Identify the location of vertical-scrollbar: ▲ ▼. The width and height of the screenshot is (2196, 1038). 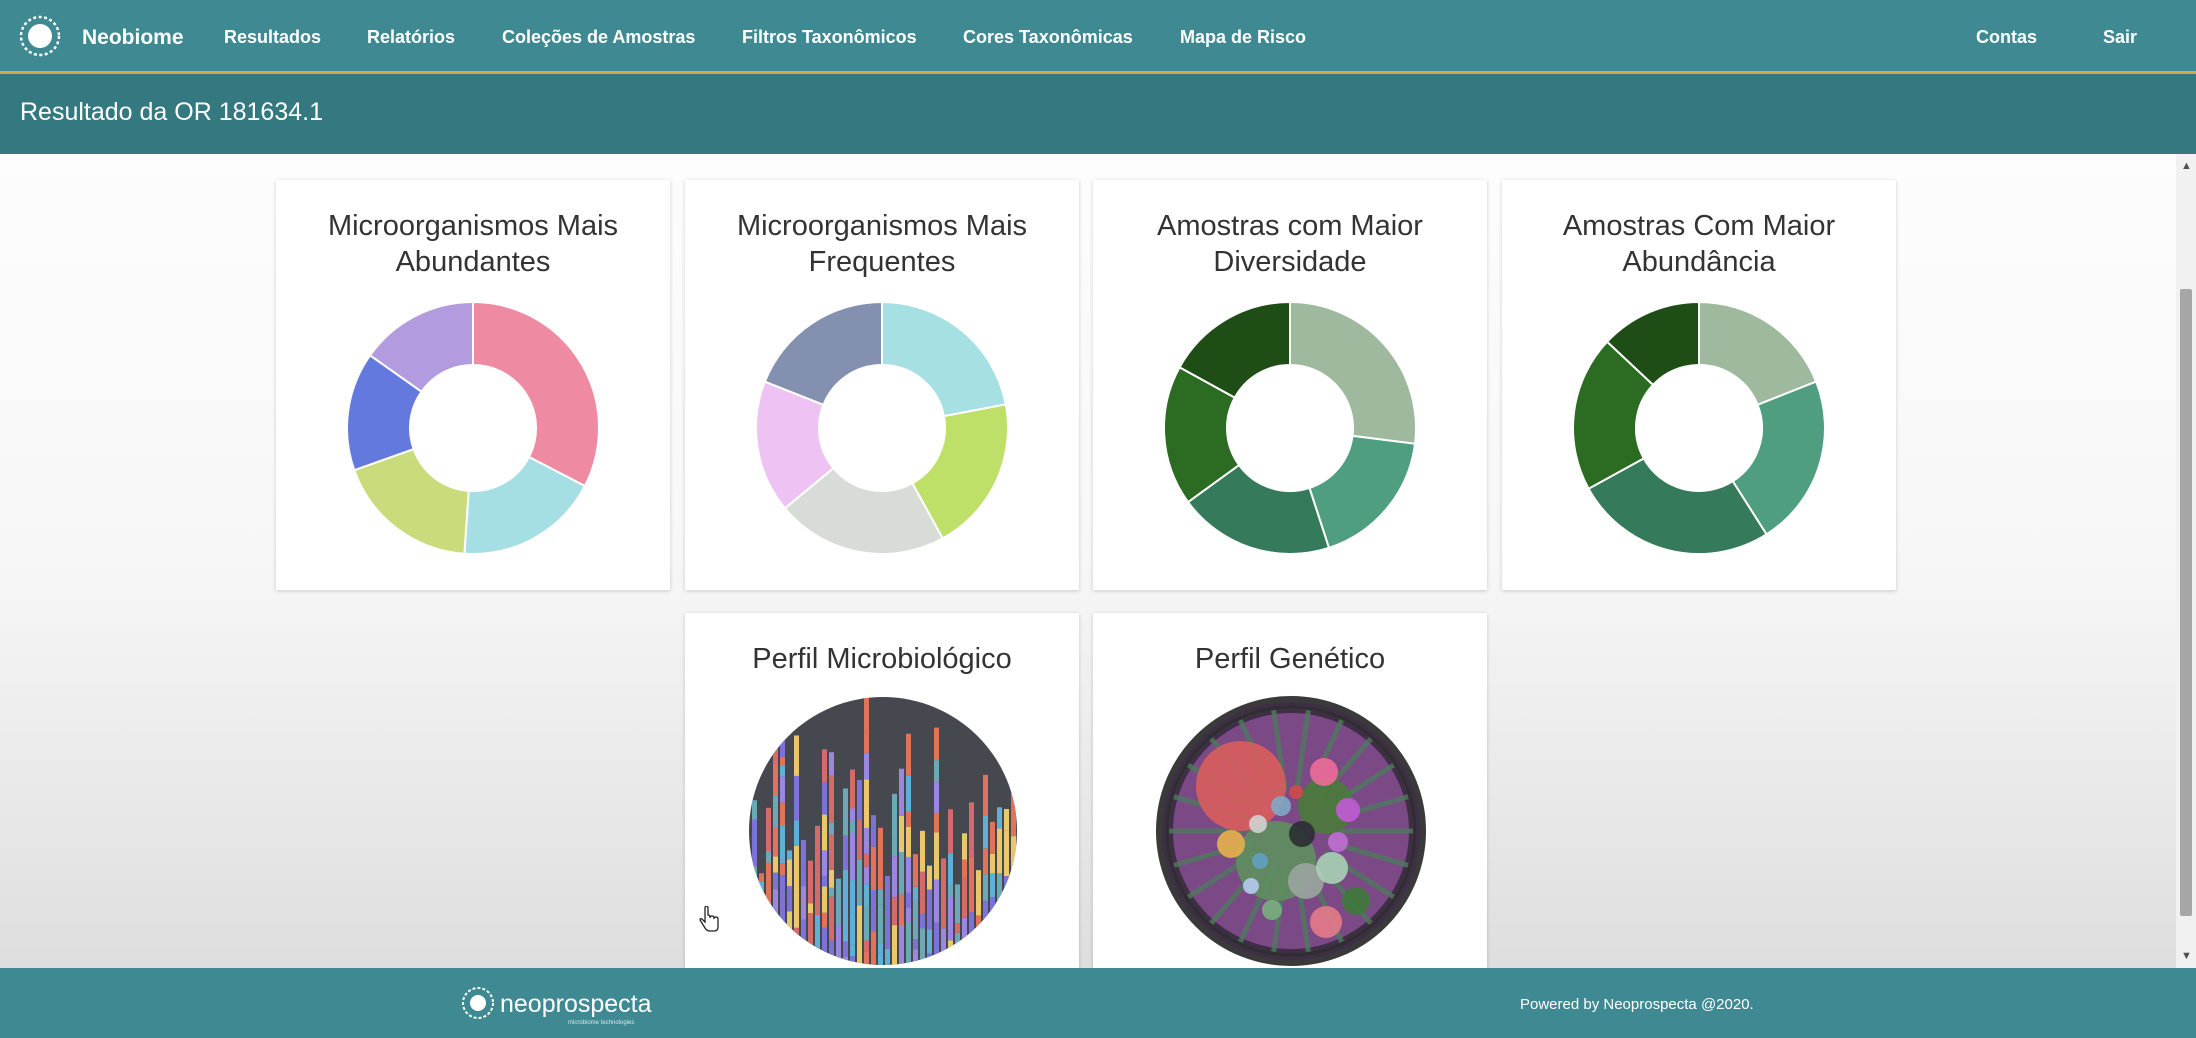
(2186, 561).